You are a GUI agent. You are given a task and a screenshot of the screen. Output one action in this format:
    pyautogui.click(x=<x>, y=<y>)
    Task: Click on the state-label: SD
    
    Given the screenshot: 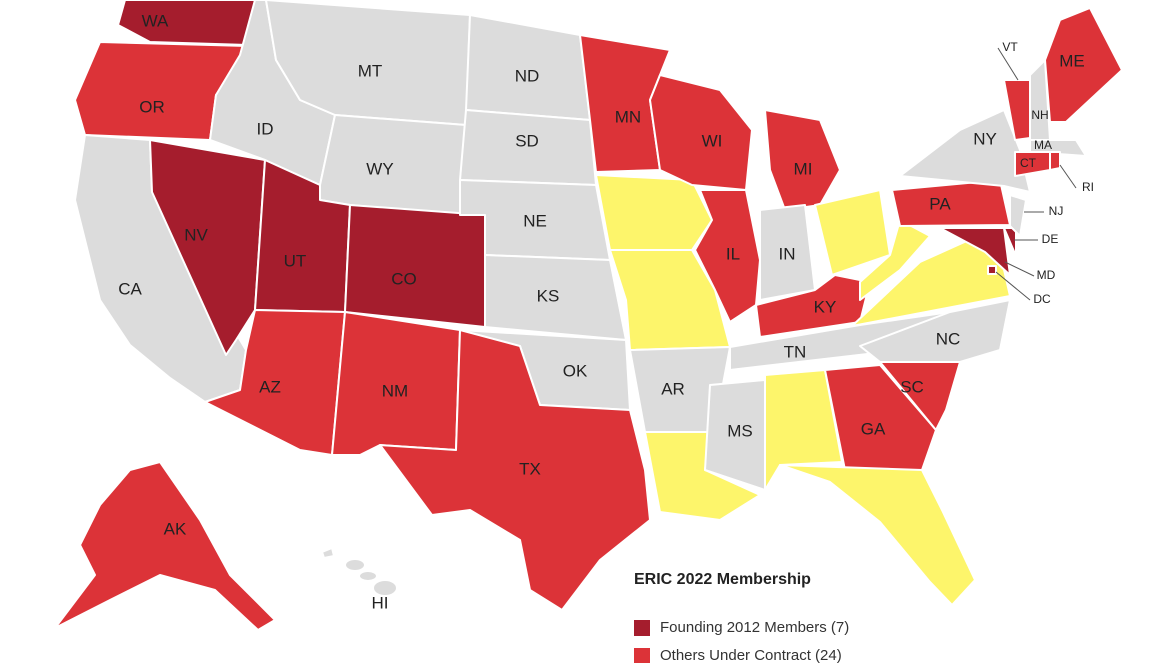 What is the action you would take?
    pyautogui.click(x=527, y=140)
    